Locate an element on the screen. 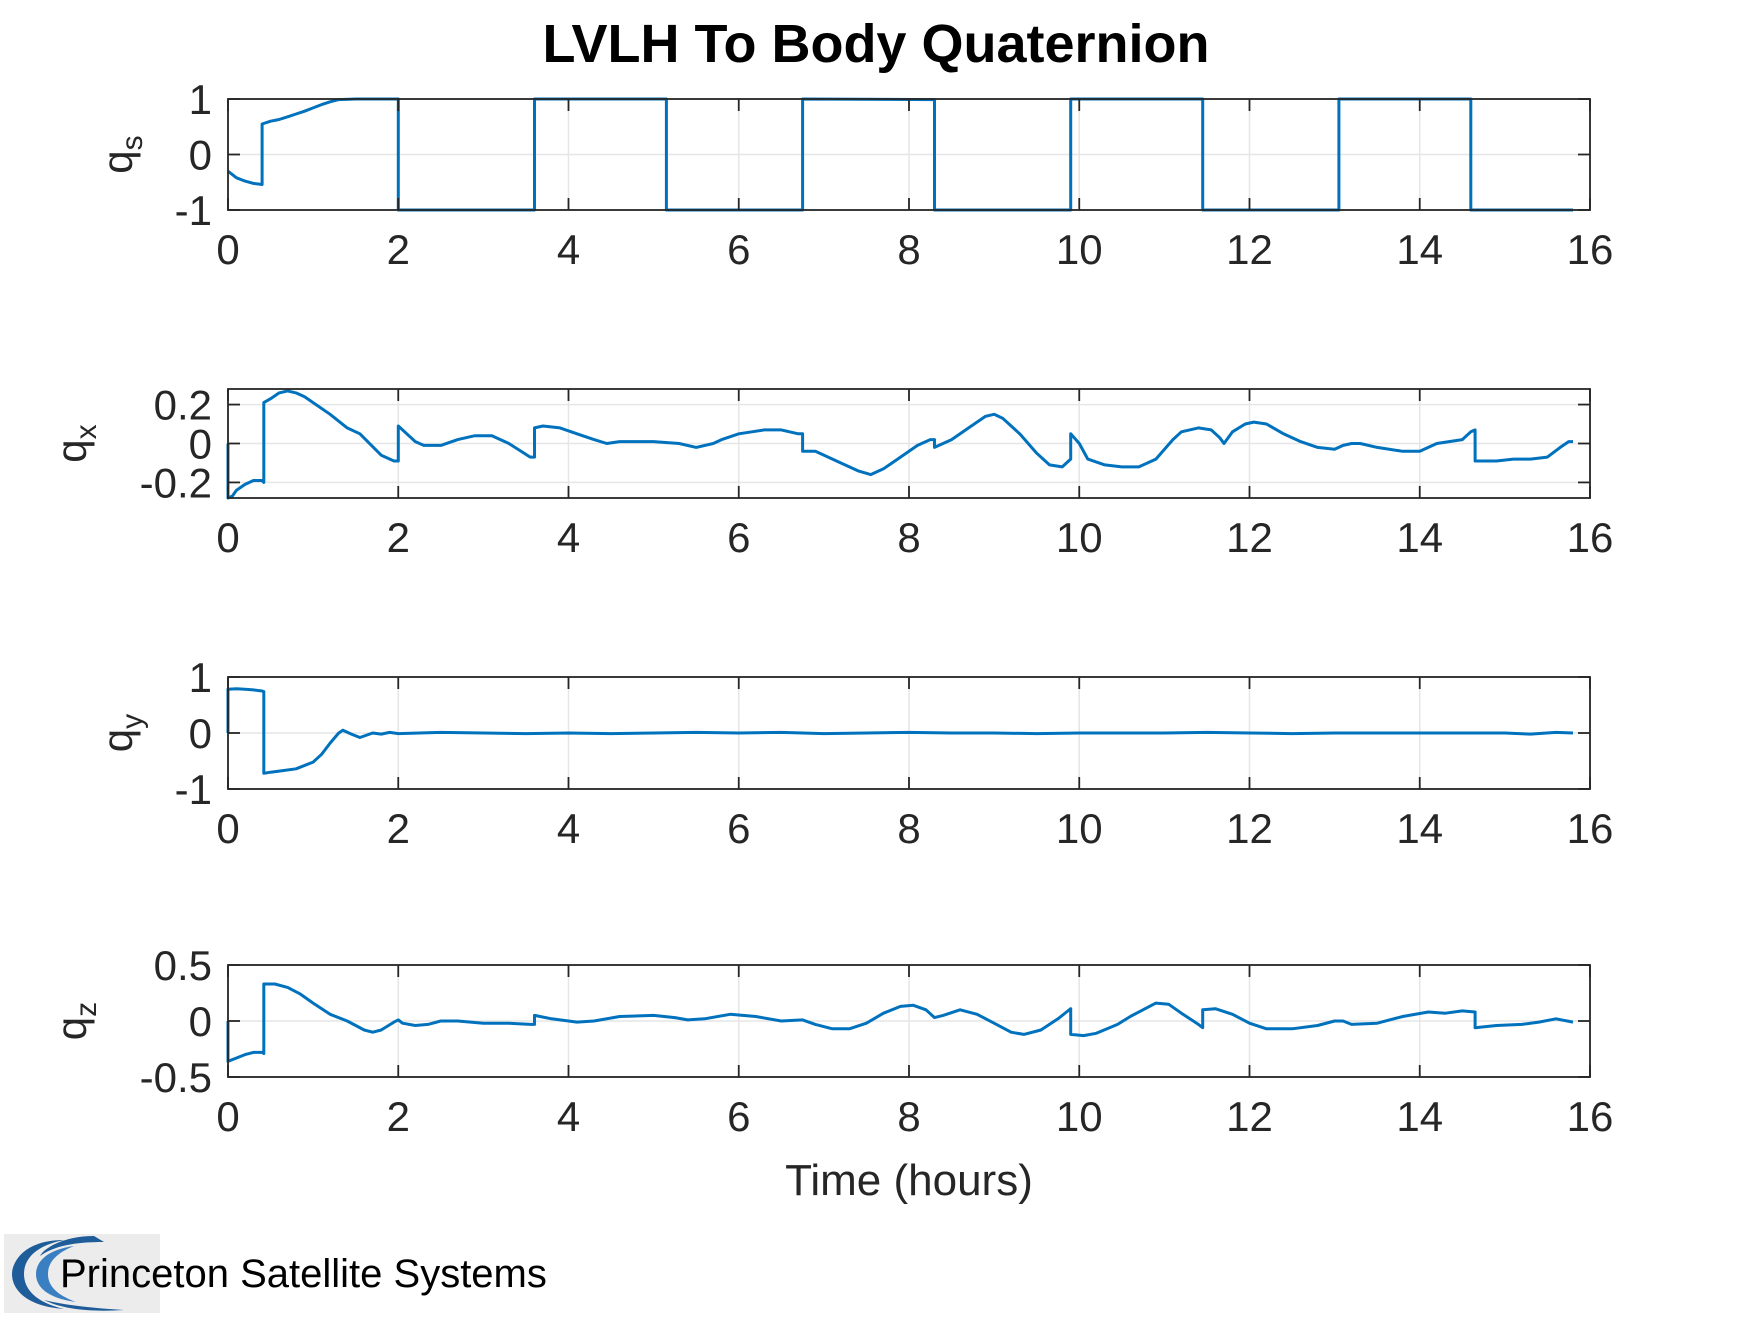 The width and height of the screenshot is (1750, 1318). y-axis-label-subscript: y is located at coordinates (132, 721).